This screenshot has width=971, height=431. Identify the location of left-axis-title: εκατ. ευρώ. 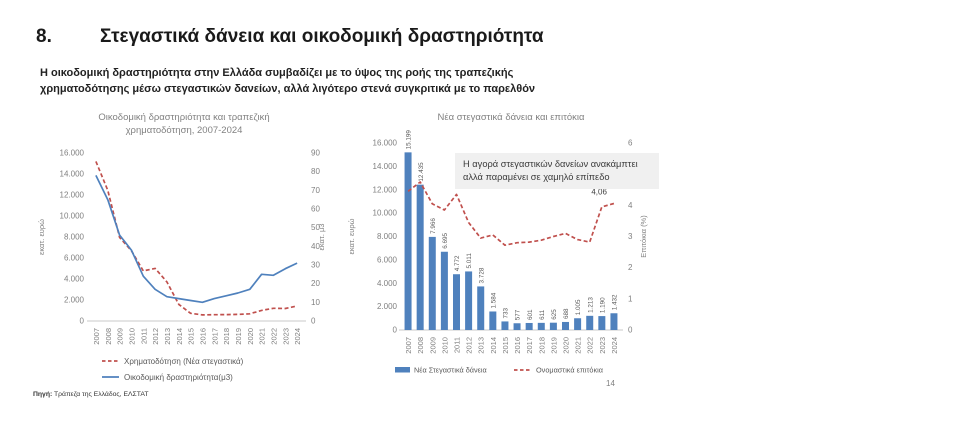
(351, 236).